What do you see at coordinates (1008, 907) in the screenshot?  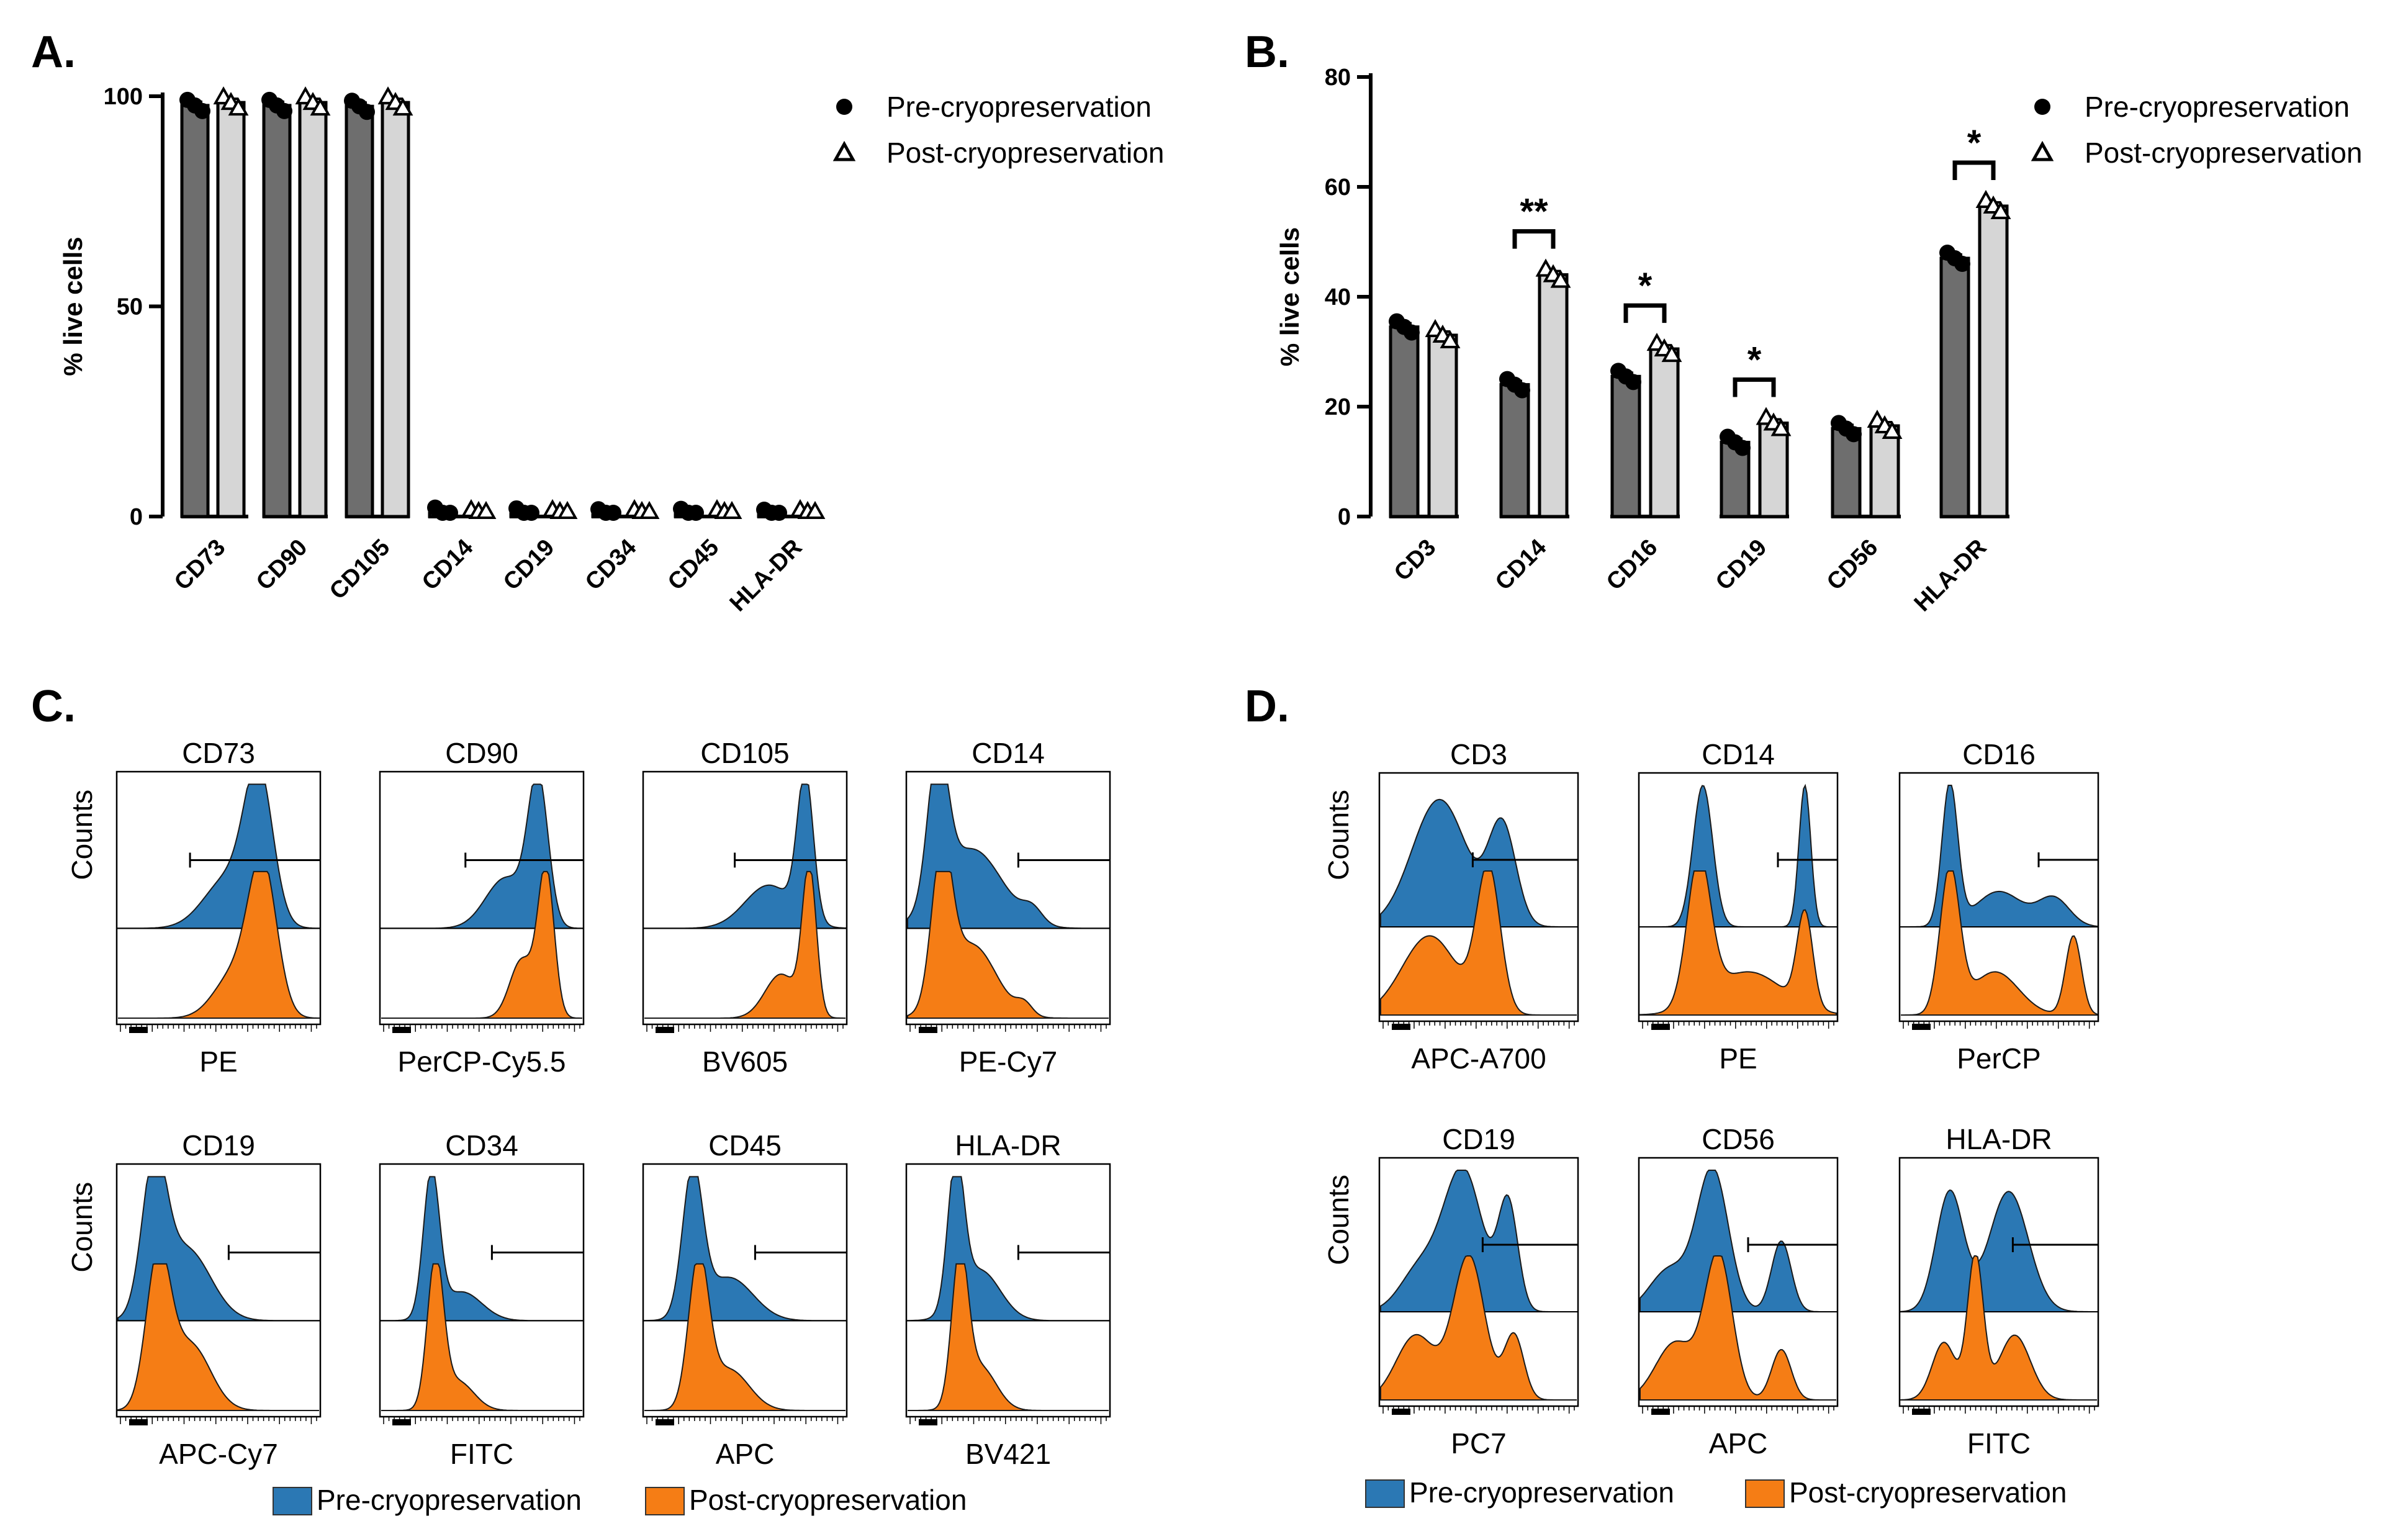 I see `c-histogram-3: CD14 PE-Cy7` at bounding box center [1008, 907].